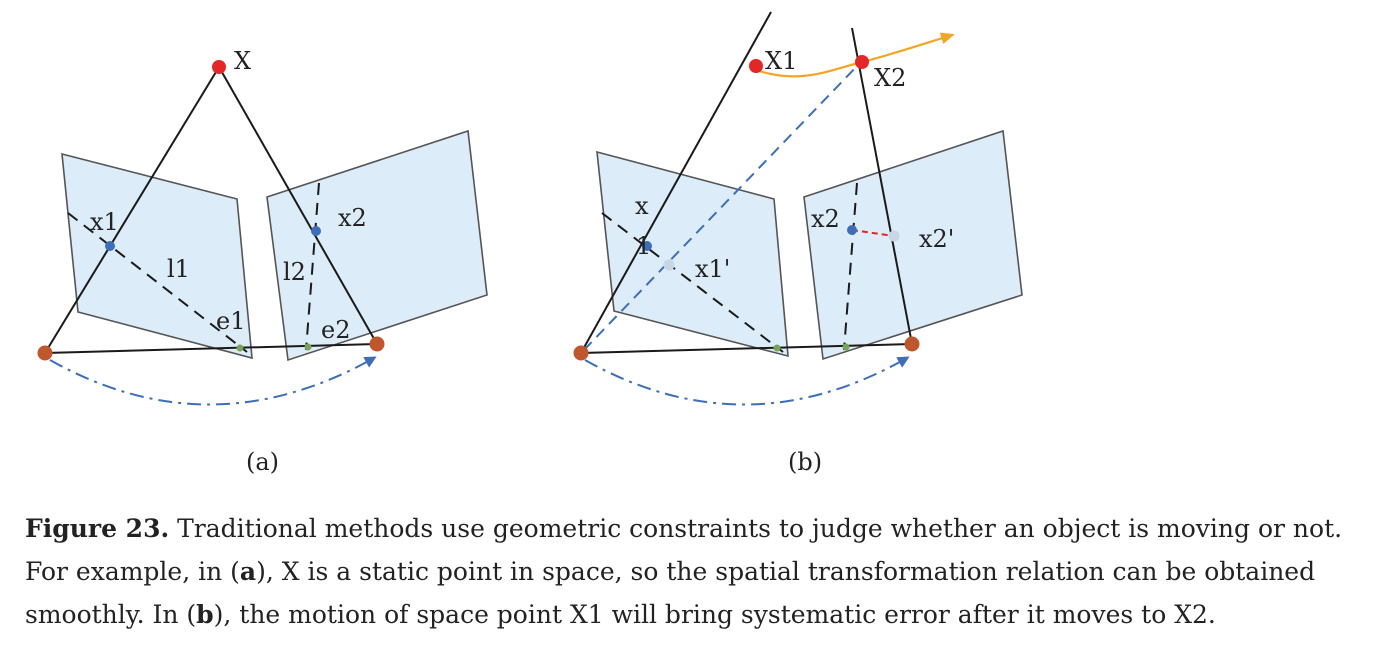  What do you see at coordinates (262, 462) in the screenshot?
I see `subfigure-label-a: (a)` at bounding box center [262, 462].